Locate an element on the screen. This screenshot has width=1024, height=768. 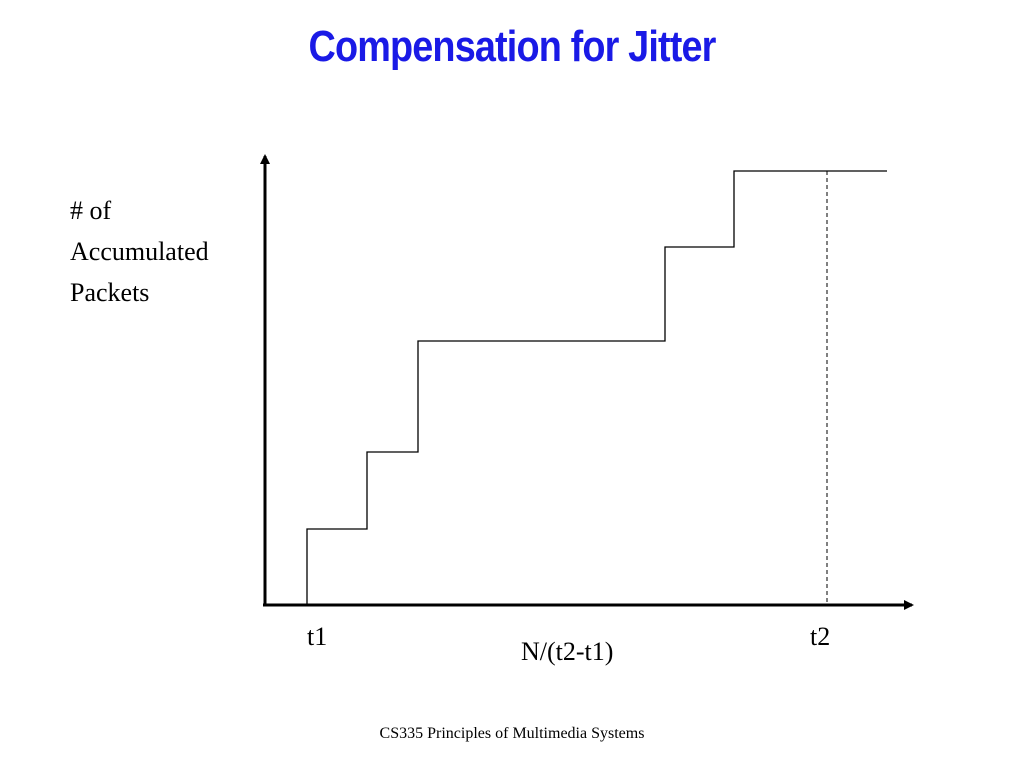
y-axis-label-line-2: Accumulated is located at coordinates (139, 251).